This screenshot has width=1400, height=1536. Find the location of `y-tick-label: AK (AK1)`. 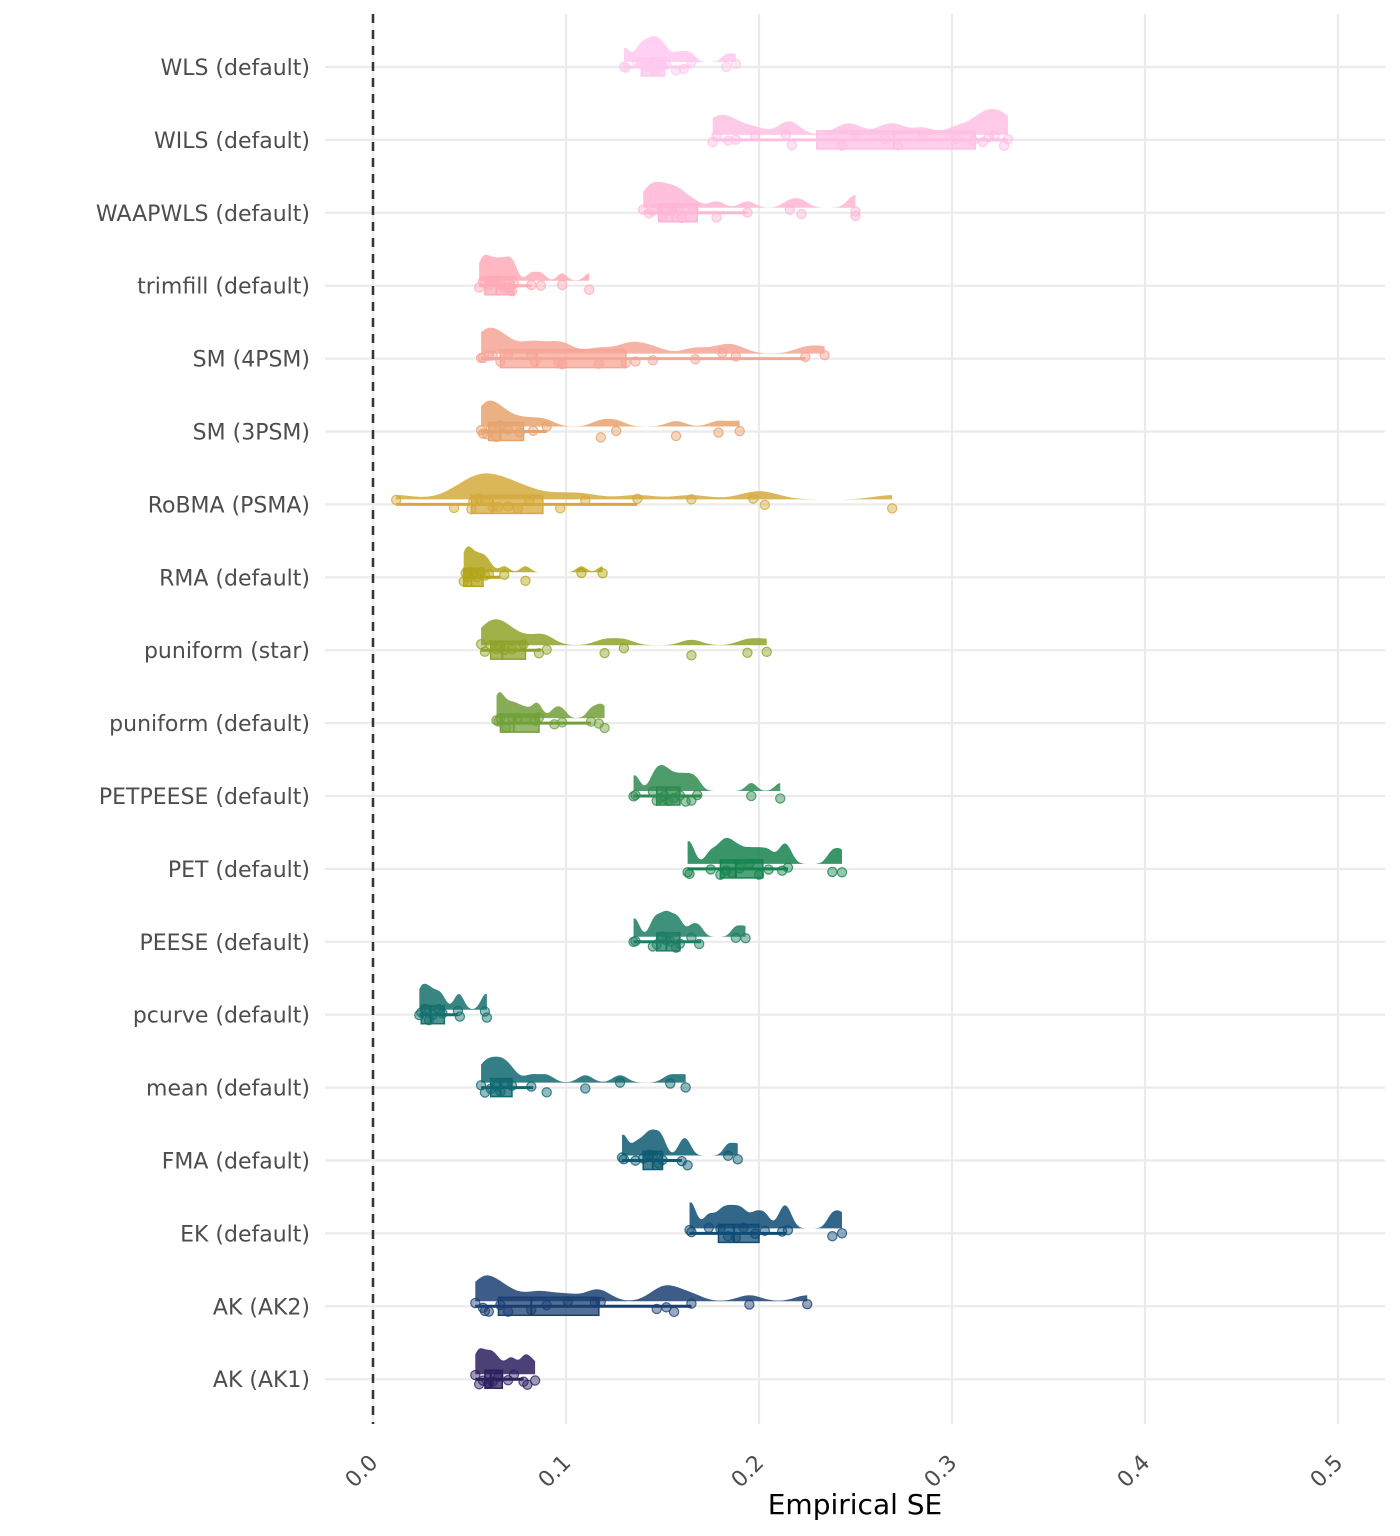

y-tick-label: AK (AK1) is located at coordinates (261, 1380).